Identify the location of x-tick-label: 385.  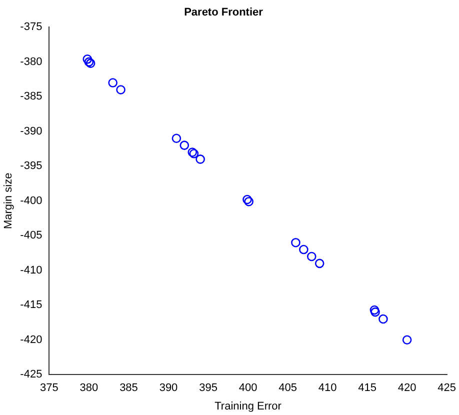
(129, 388).